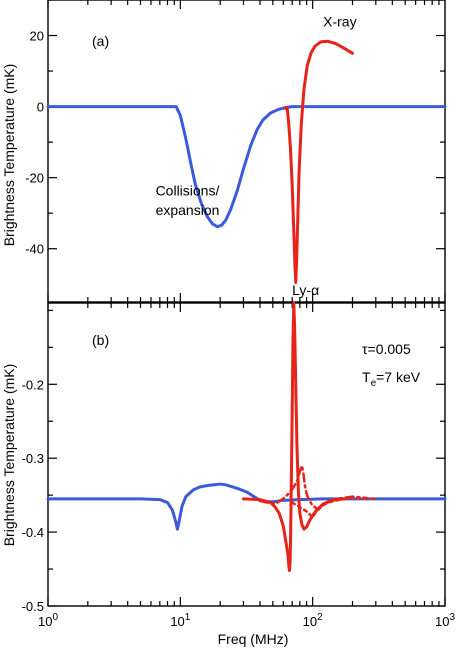 Image resolution: width=457 pixels, height=652 pixels. Describe the element at coordinates (188, 210) in the screenshot. I see `annotation-expansion: expansion` at that location.